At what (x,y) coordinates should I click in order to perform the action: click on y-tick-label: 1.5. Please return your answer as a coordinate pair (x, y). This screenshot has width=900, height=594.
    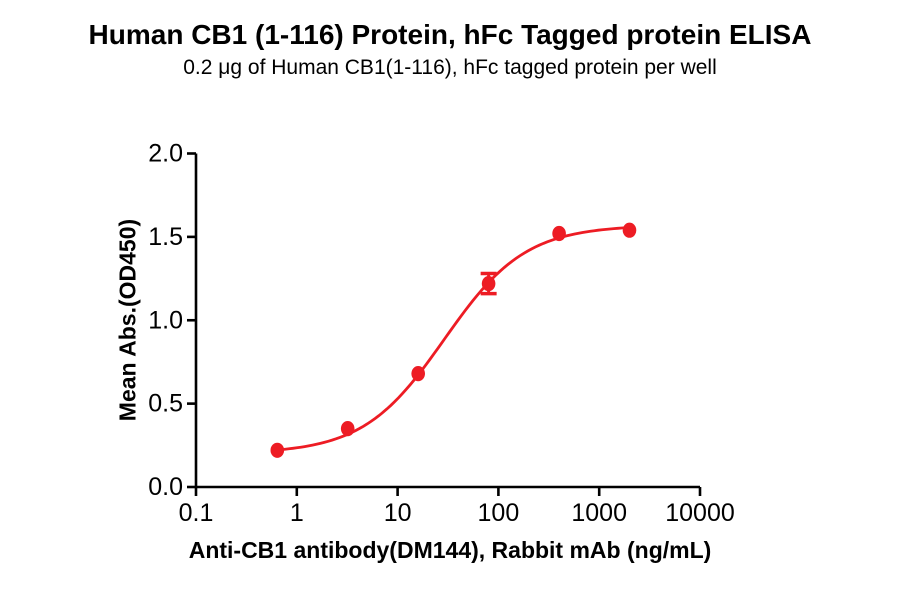
    Looking at the image, I should click on (165, 237).